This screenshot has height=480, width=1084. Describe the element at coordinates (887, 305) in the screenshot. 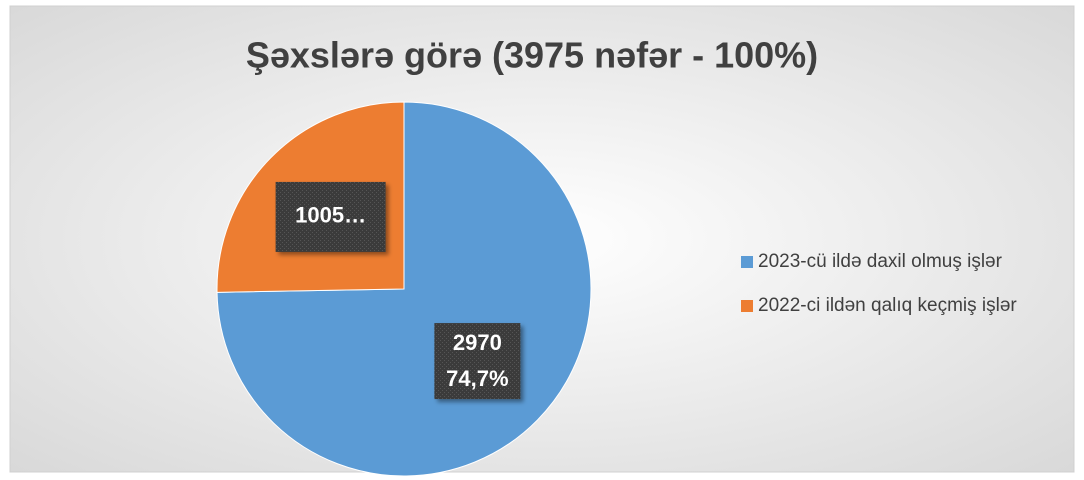

I see `legend-label: 2022-ci ildən qalıq keçmiş işlər` at that location.